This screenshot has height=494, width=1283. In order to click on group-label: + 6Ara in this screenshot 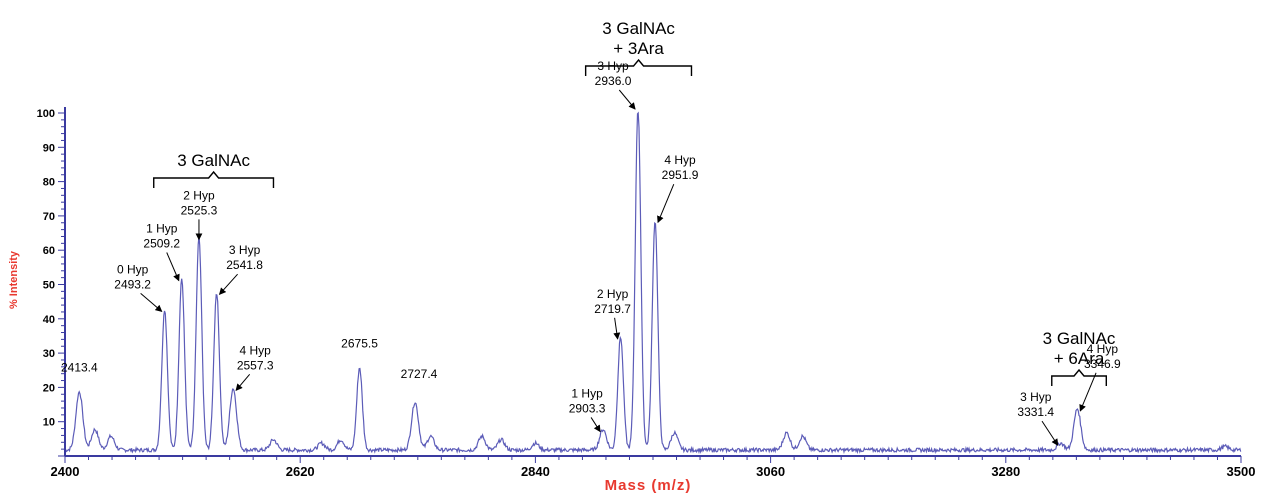, I will do `click(1079, 358)`.